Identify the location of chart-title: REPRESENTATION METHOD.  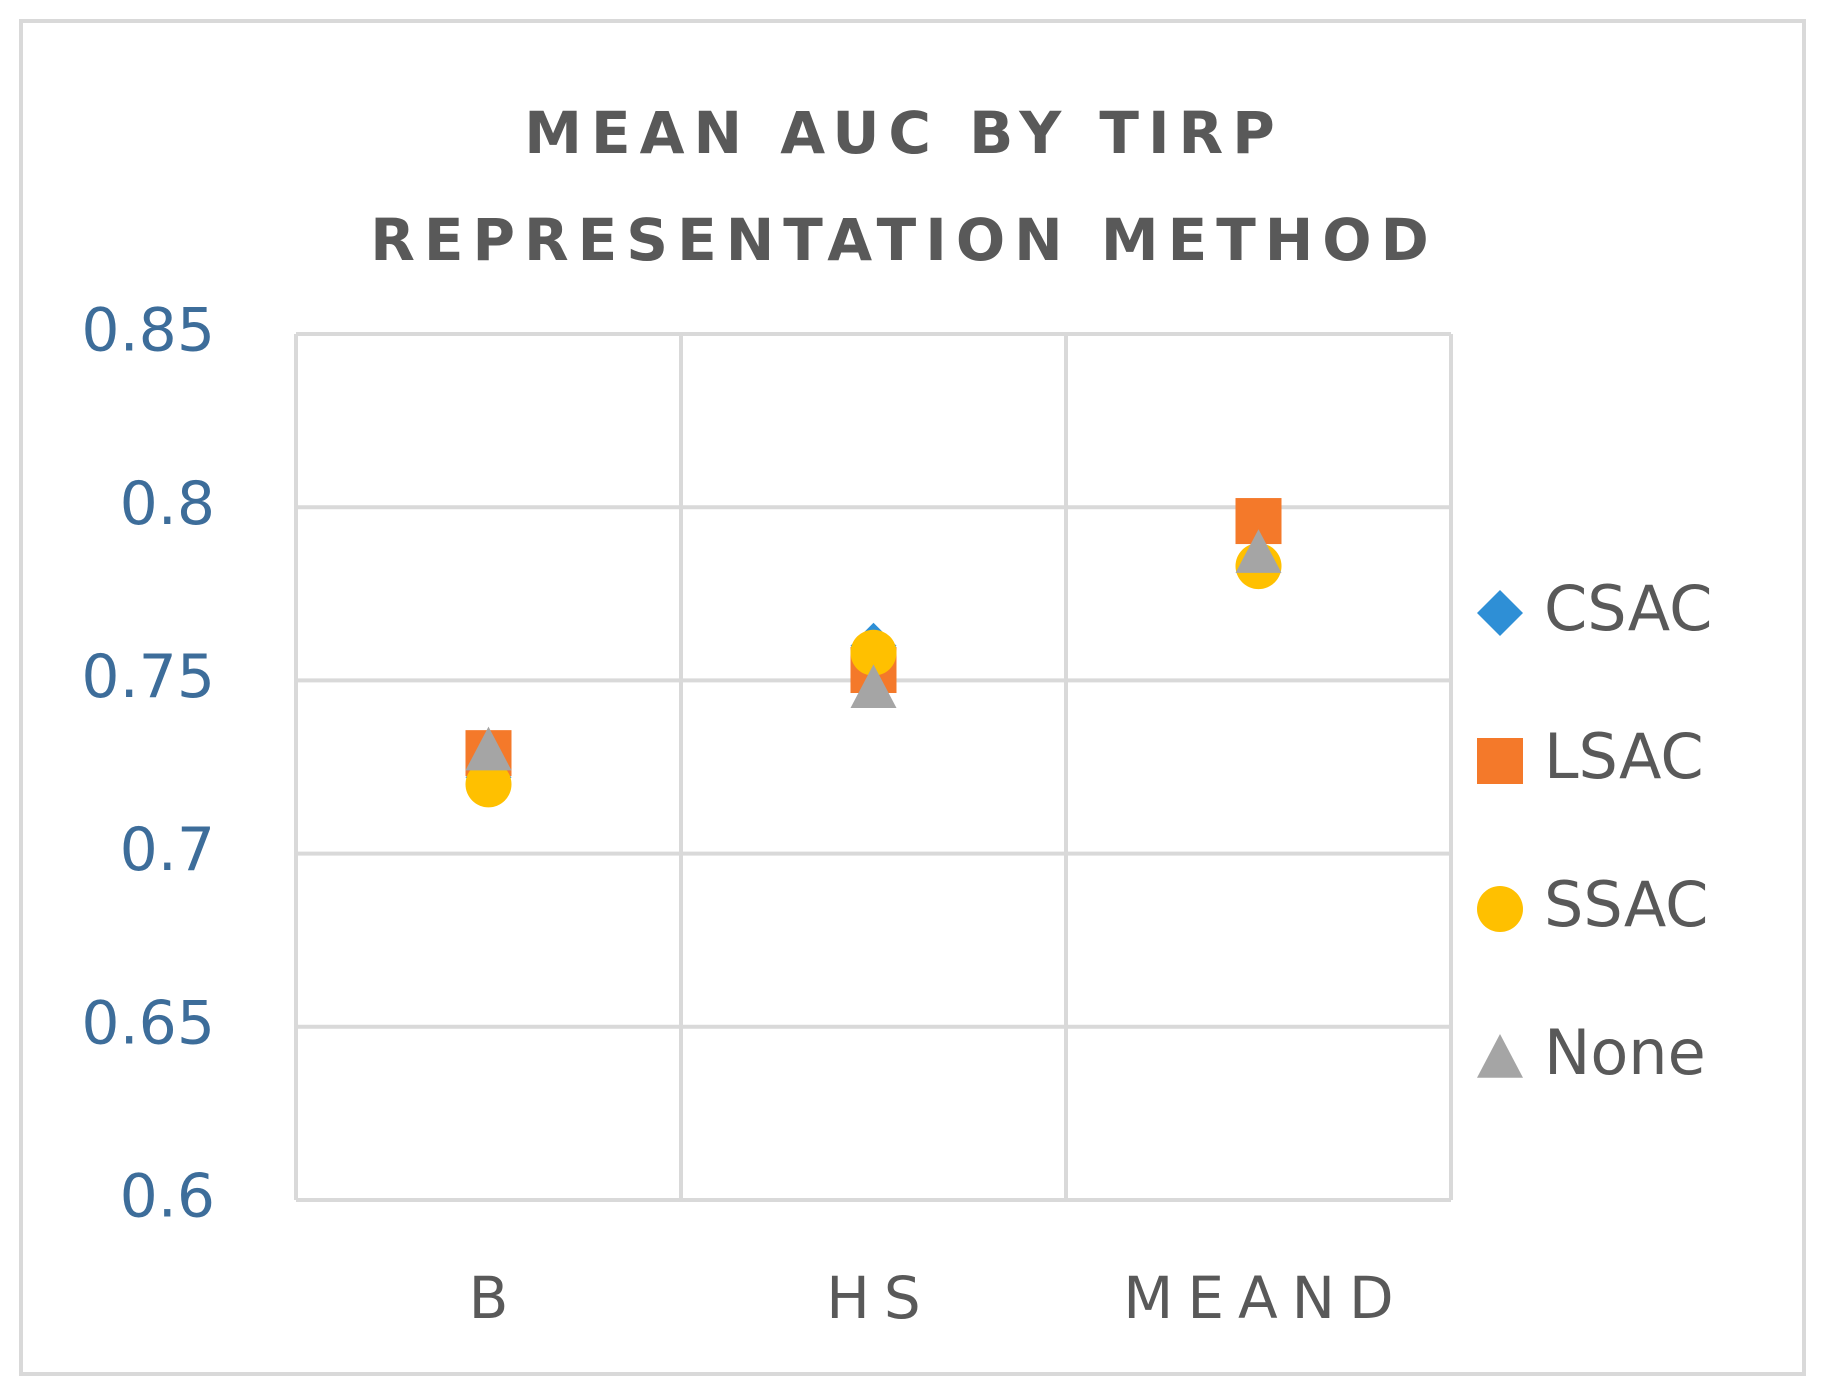
(904, 240).